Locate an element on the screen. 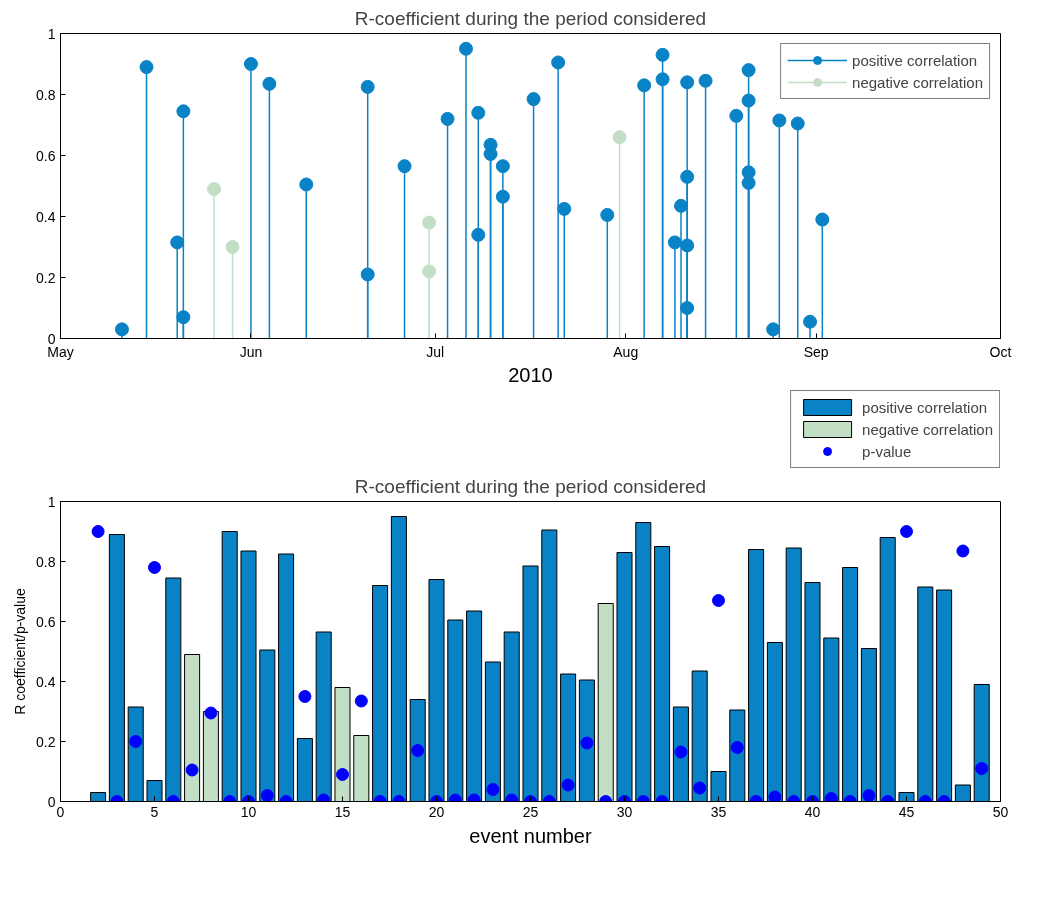 This screenshot has height=912, width=1061. x-tick-label: Jul is located at coordinates (435, 351).